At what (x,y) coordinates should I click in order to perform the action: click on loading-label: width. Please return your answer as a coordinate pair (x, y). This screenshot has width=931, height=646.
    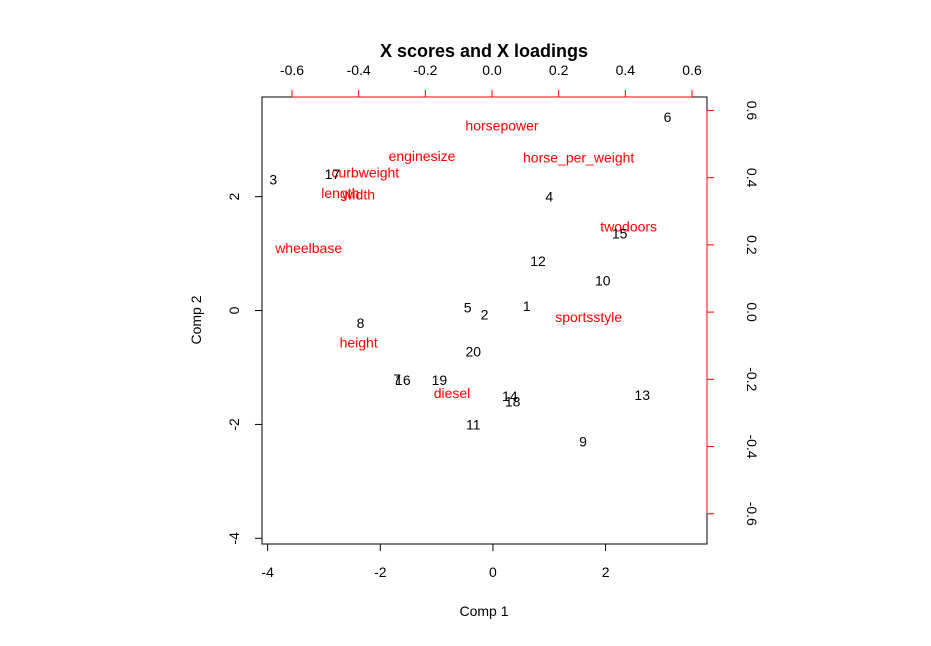
    Looking at the image, I should click on (358, 194).